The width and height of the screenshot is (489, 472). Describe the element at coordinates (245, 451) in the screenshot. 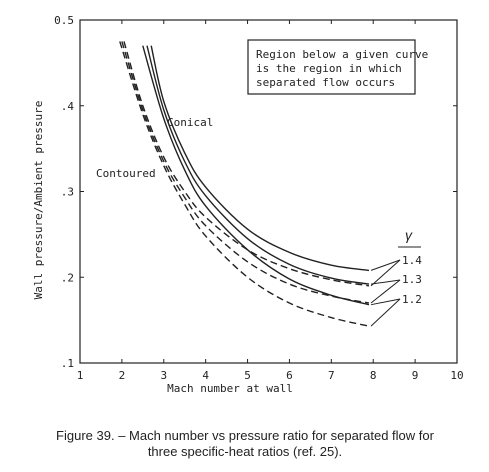

I see `caption-line-2: three specific-heat ratios (ref. 25).` at that location.